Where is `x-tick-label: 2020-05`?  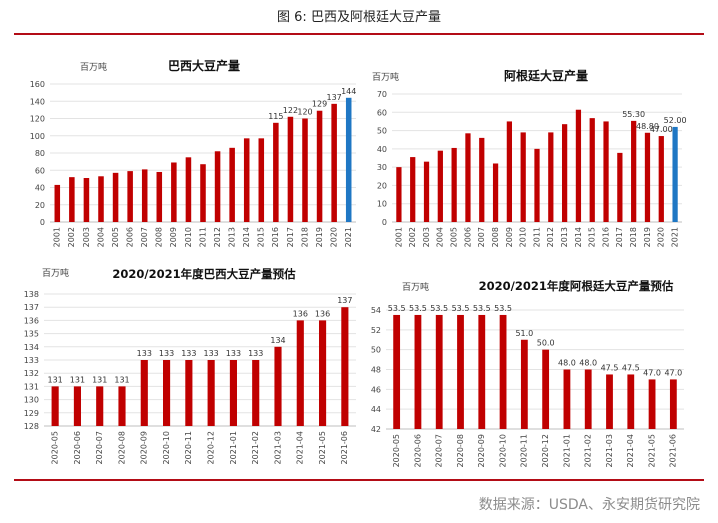
x-tick-label: 2020-05 is located at coordinates (396, 450).